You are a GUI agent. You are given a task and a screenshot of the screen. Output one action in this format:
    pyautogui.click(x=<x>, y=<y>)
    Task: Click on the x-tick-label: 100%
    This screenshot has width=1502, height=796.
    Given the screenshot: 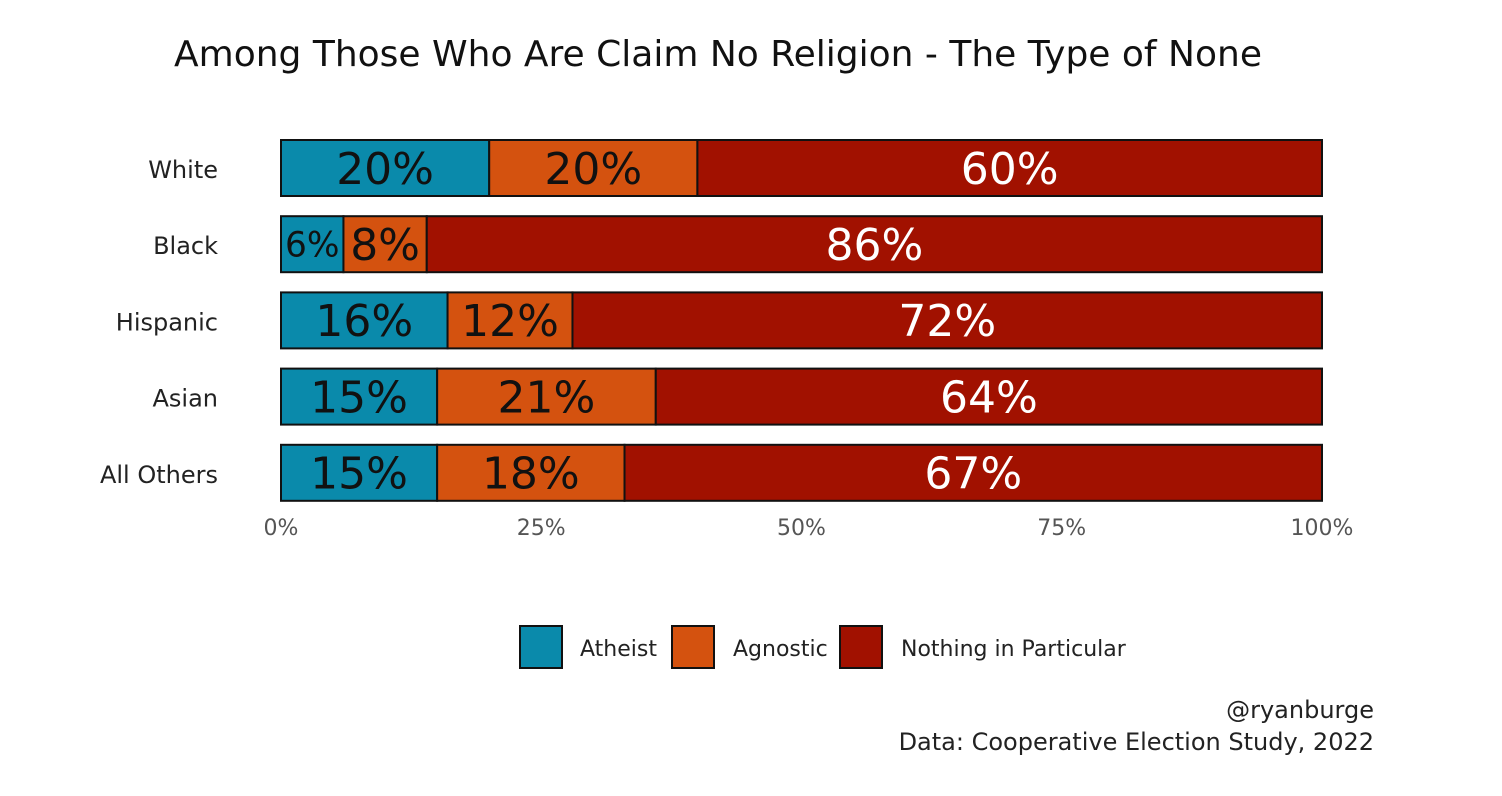 What is the action you would take?
    pyautogui.click(x=1322, y=528)
    